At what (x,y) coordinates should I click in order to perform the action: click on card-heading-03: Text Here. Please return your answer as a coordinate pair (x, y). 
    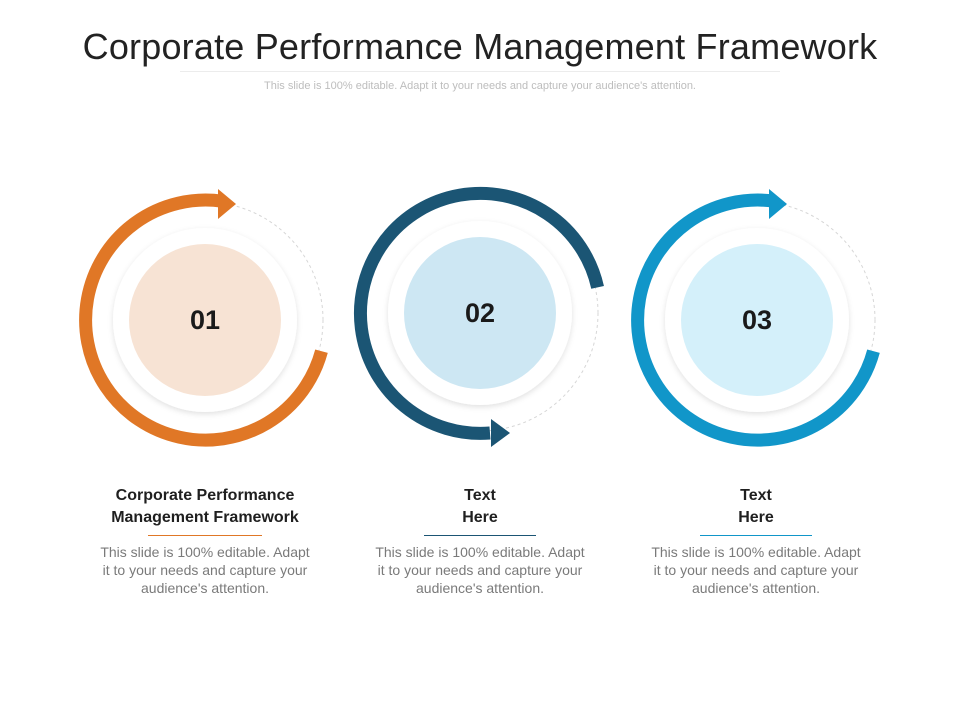
    Looking at the image, I should click on (756, 507).